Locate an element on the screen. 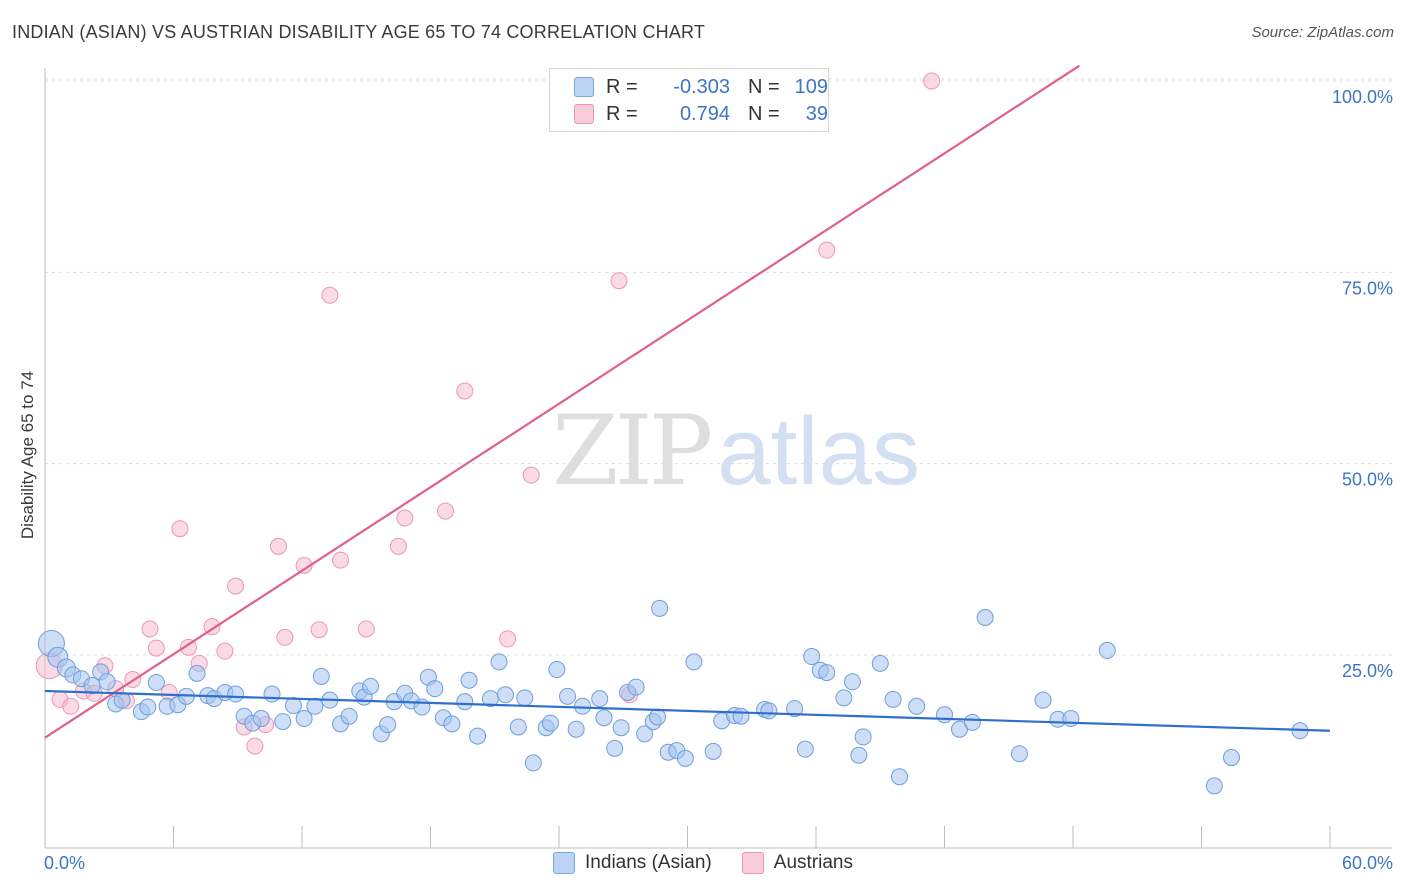  bottom-legend: Indians (Asian) Austrians is located at coordinates (703, 863).